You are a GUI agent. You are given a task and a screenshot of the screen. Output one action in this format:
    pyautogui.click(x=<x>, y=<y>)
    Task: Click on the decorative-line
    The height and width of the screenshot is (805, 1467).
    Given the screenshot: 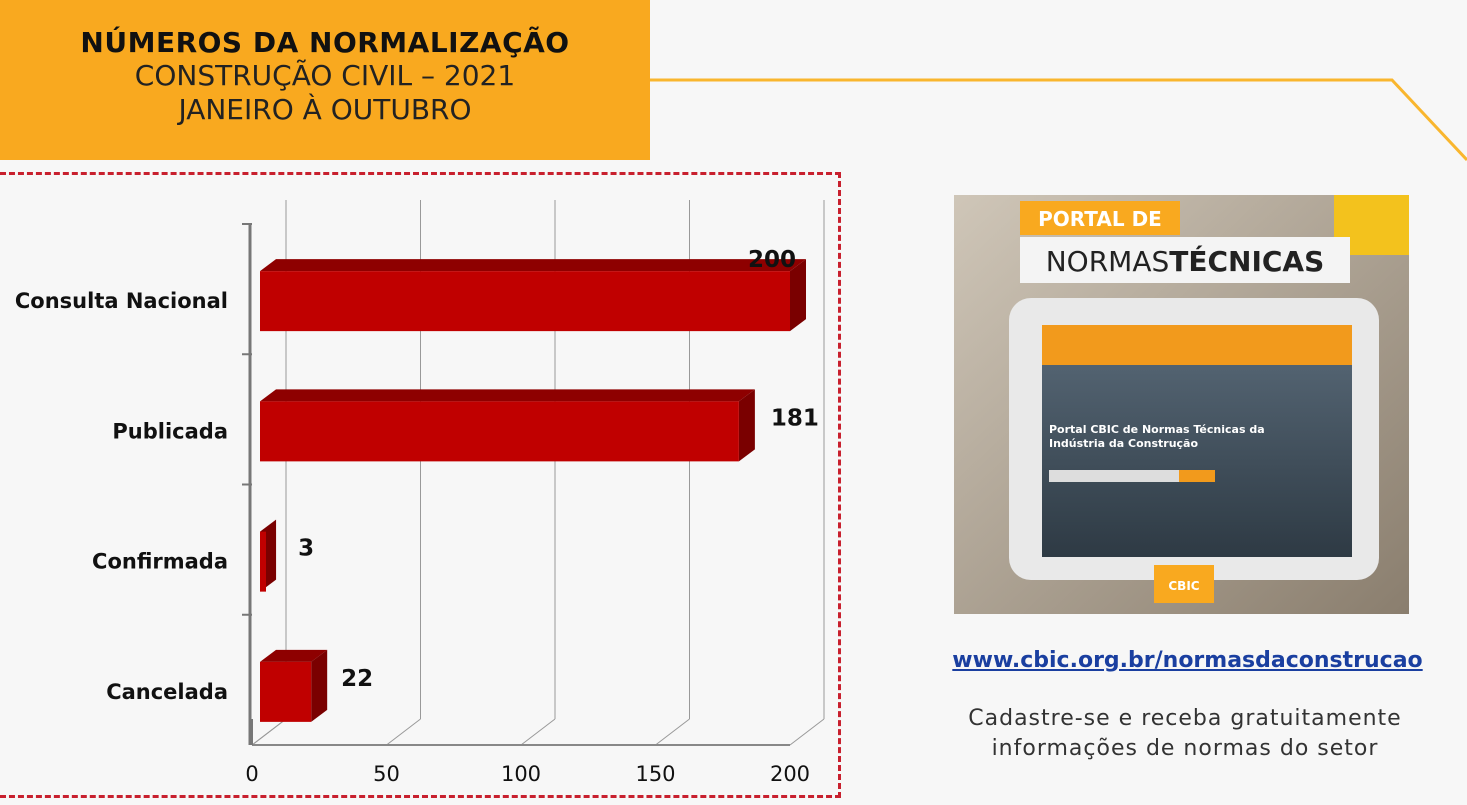 What is the action you would take?
    pyautogui.click(x=1058, y=120)
    